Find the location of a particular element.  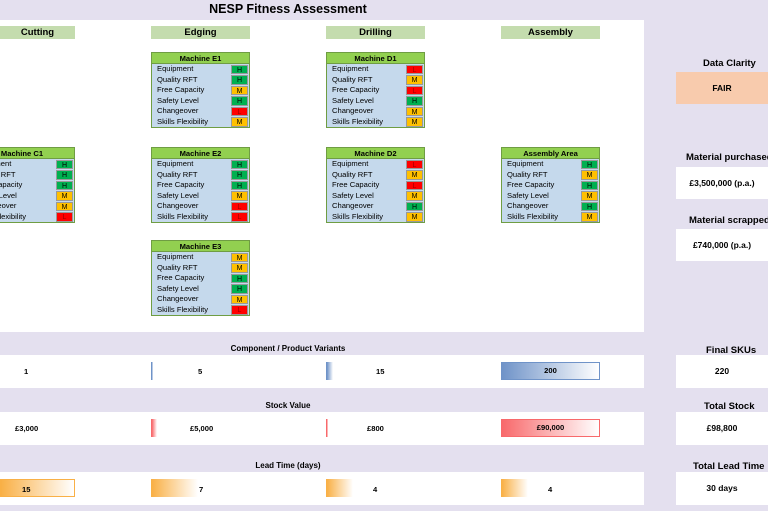

total-lead-time-value: 30 days is located at coordinates (722, 488).